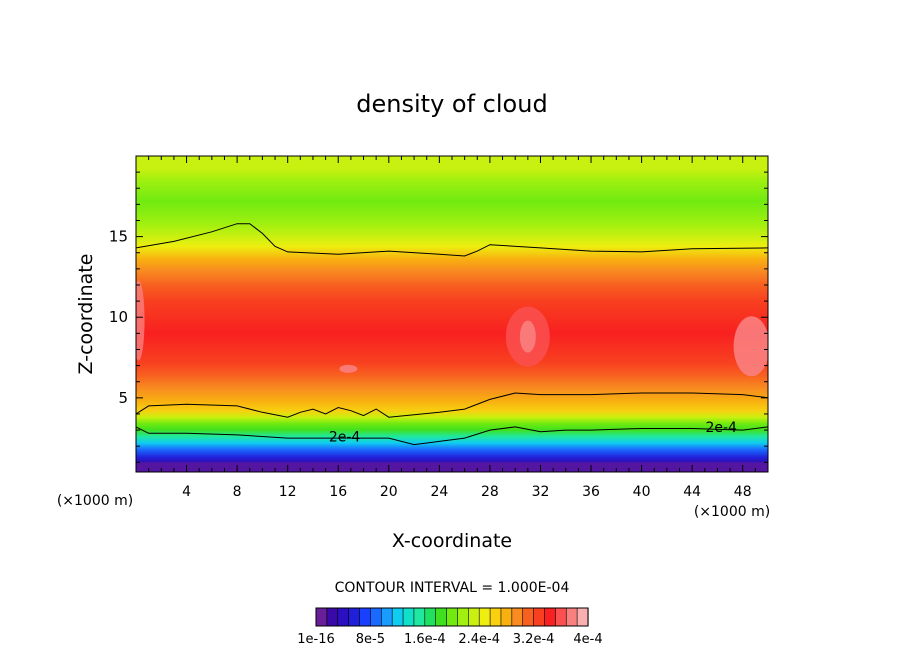 The image size is (904, 654). I want to click on x-unit-left: (×1000 m), so click(95, 501).